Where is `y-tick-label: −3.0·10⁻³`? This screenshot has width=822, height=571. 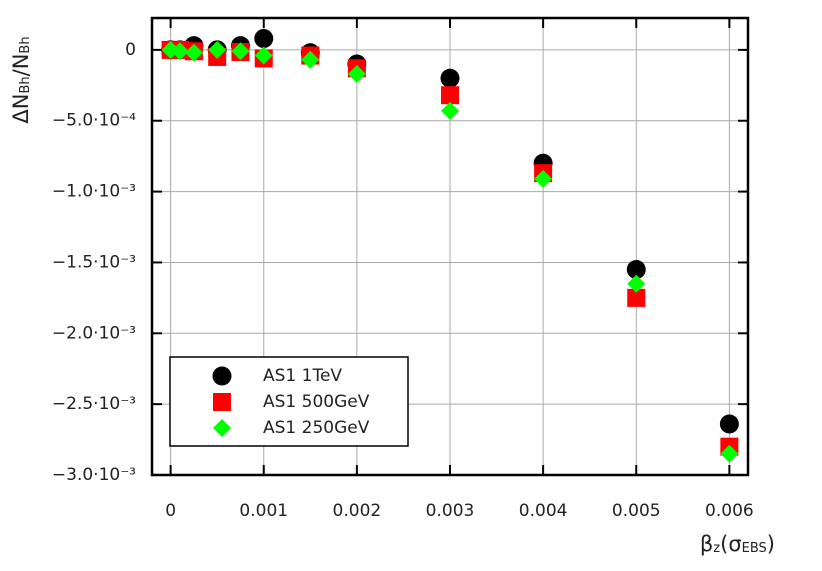
y-tick-label: −3.0·10⁻³ is located at coordinates (94, 475).